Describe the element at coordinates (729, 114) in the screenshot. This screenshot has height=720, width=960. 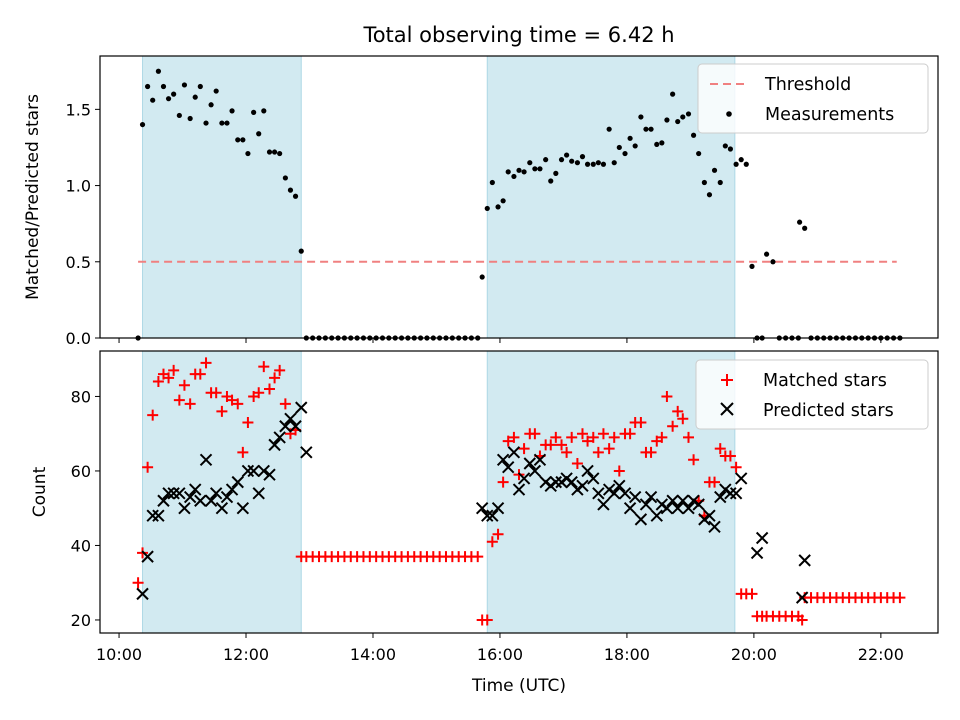
I see `legend-measurements-swatch` at that location.